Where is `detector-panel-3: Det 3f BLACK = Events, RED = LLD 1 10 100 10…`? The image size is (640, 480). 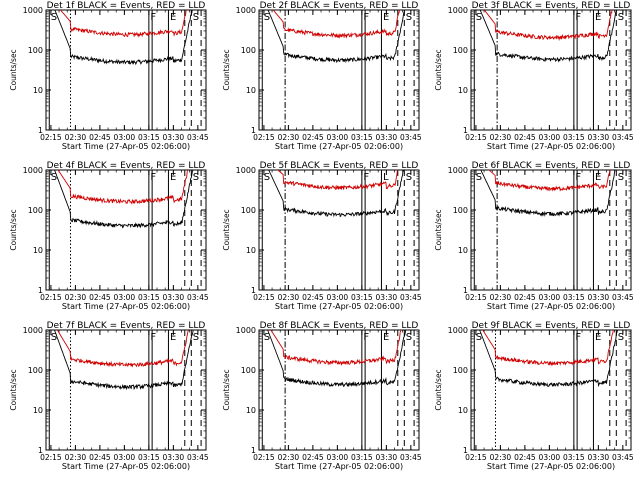 detector-panel-3: Det 3f BLACK = Events, RED = LLD 1 10 100 10… is located at coordinates (534, 76).